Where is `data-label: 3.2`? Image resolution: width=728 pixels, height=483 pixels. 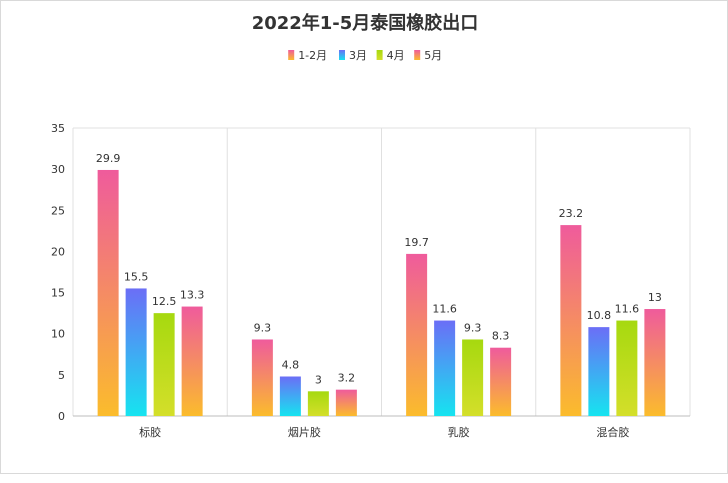 data-label: 3.2 is located at coordinates (347, 378).